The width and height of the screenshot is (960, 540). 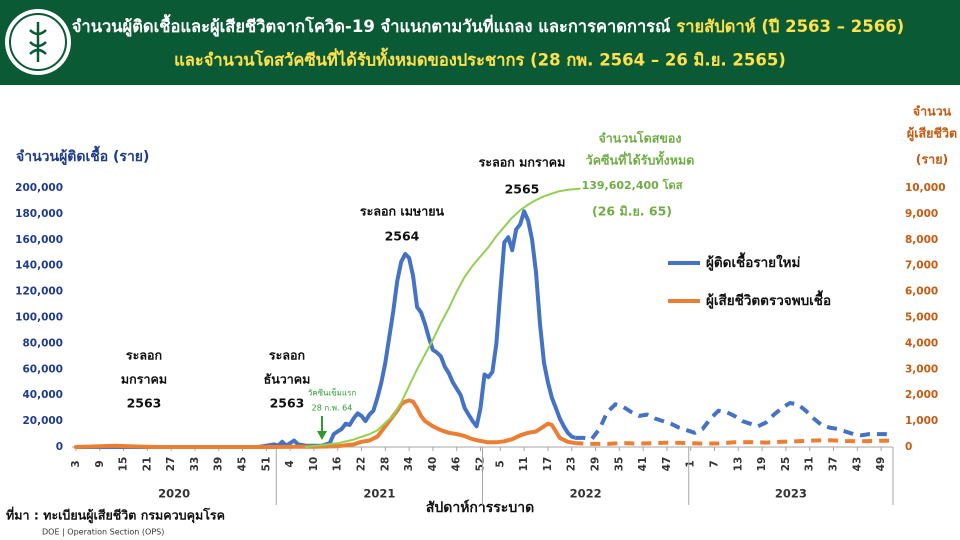 I want to click on y-tick-label: 120,000, so click(x=39, y=292).